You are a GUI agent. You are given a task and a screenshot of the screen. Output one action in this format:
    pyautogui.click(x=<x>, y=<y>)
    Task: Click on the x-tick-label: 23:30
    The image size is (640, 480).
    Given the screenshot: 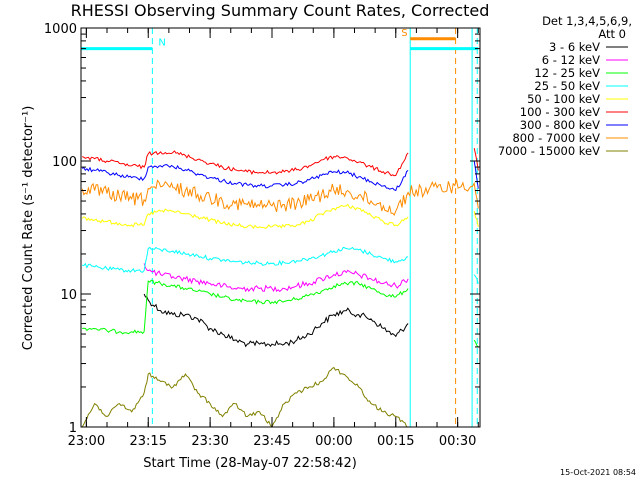 What is the action you would take?
    pyautogui.click(x=209, y=441)
    